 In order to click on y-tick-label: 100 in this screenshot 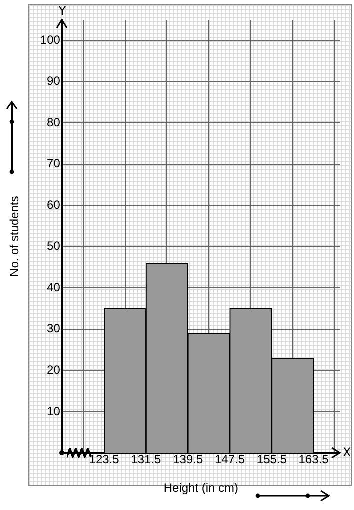, I will do `click(50, 39)`.